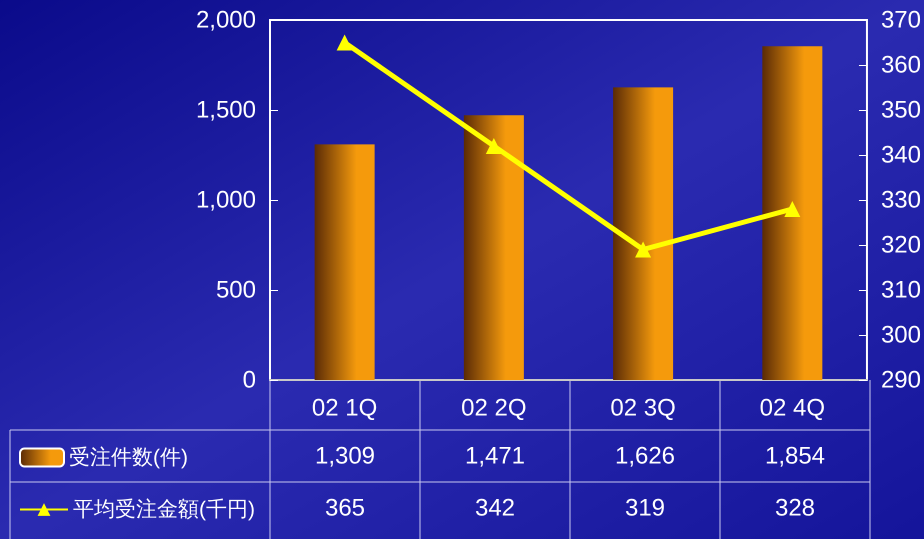 This screenshot has height=539, width=924. Describe the element at coordinates (226, 200) in the screenshot. I see `y-tick-label: 1,000` at that location.